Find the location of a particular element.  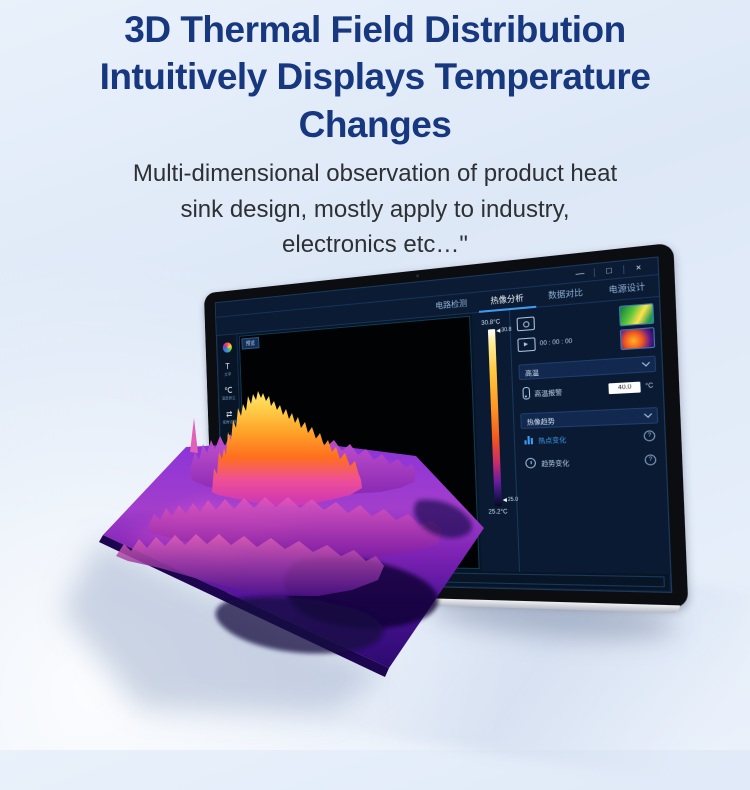

capture-buttons: 00 : 00 : 00 is located at coordinates (544, 333).